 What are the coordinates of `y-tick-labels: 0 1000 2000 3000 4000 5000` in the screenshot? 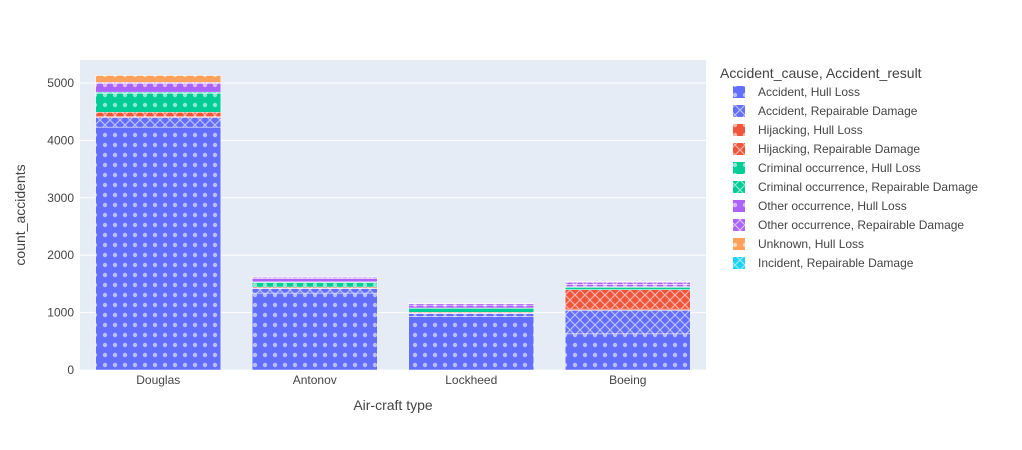 It's located at (60, 226).